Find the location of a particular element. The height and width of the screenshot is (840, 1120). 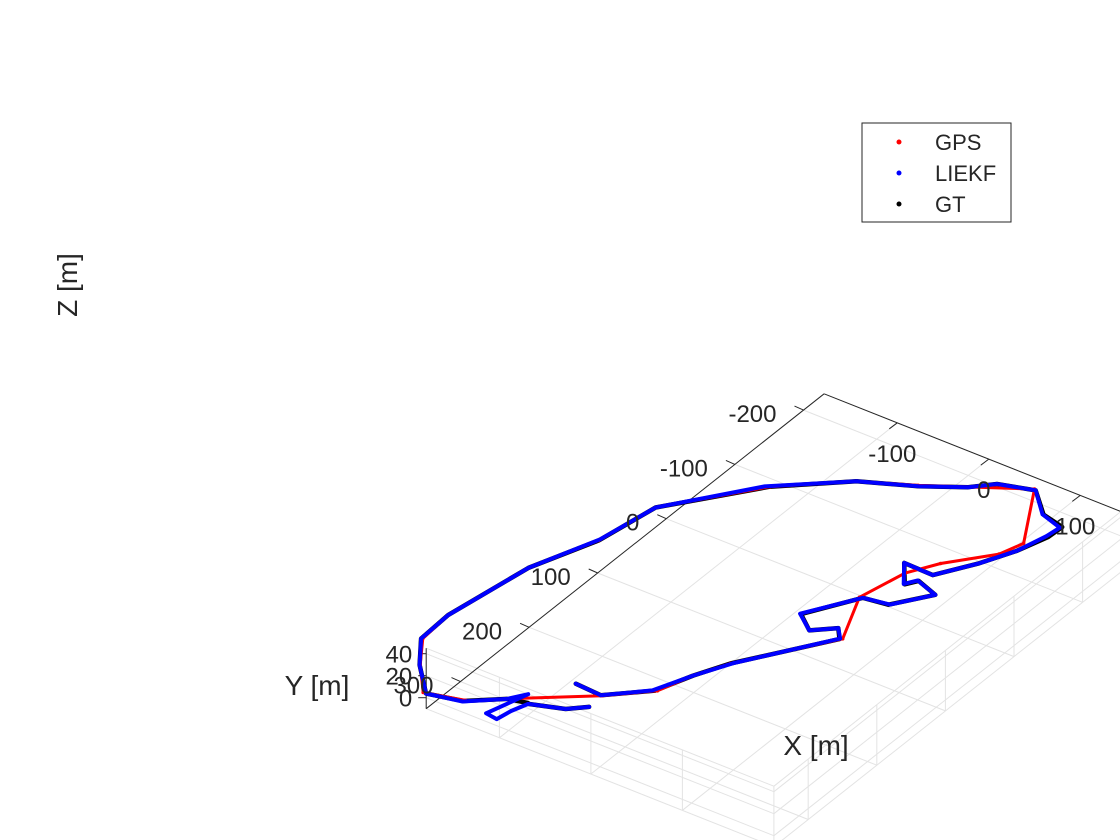

x-tick-label: 0 is located at coordinates (983, 490).